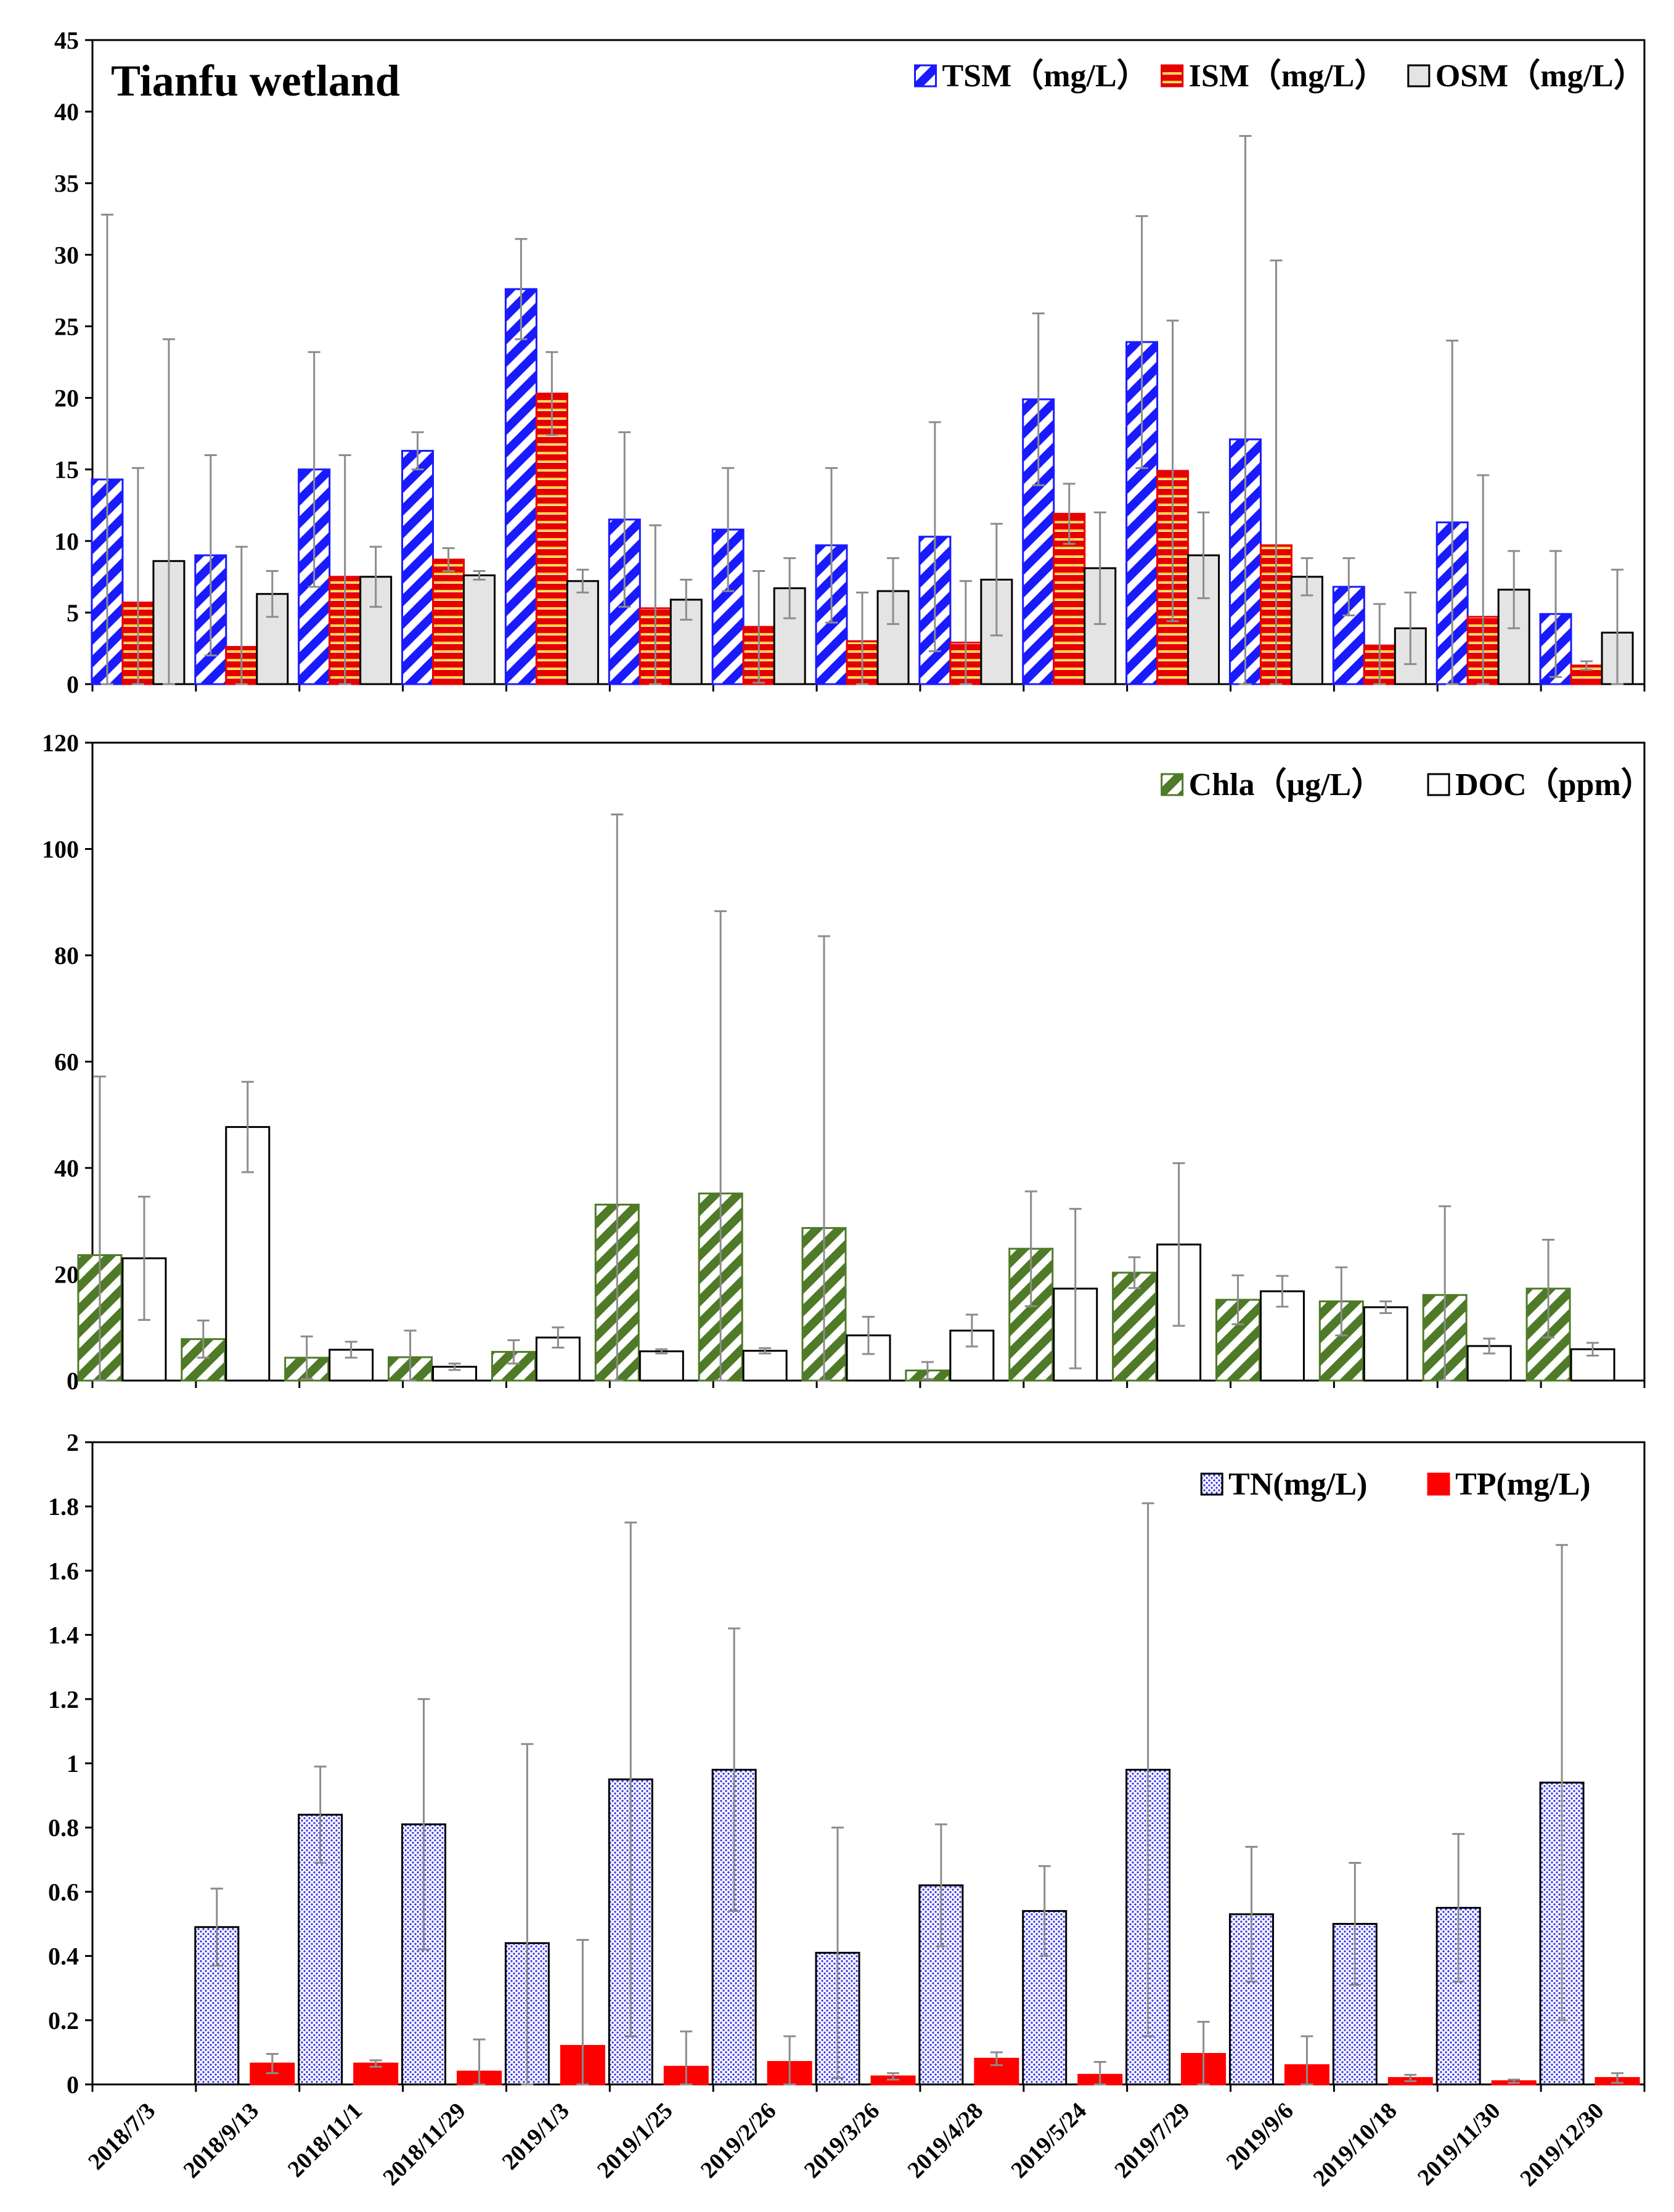 This screenshot has width=1674, height=2212. Describe the element at coordinates (66, 183) in the screenshot. I see `y-tick-label: 35` at that location.